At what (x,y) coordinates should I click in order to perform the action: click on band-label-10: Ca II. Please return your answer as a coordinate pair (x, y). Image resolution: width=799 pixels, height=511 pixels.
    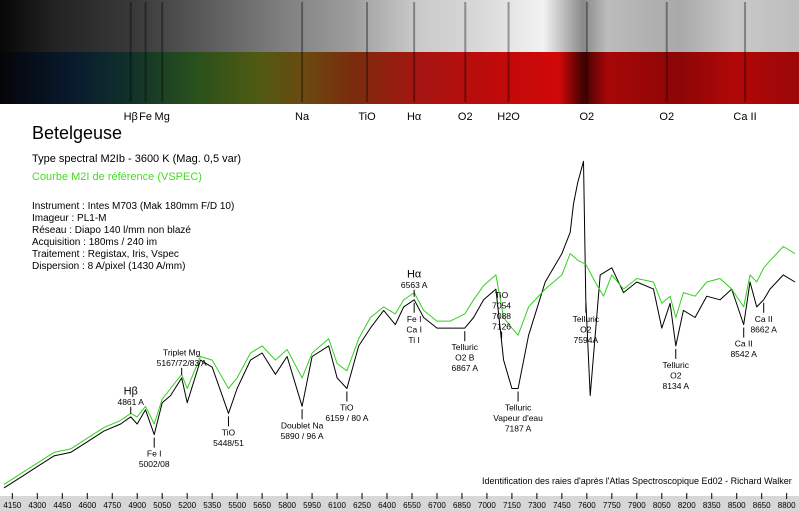
    Looking at the image, I should click on (744, 117).